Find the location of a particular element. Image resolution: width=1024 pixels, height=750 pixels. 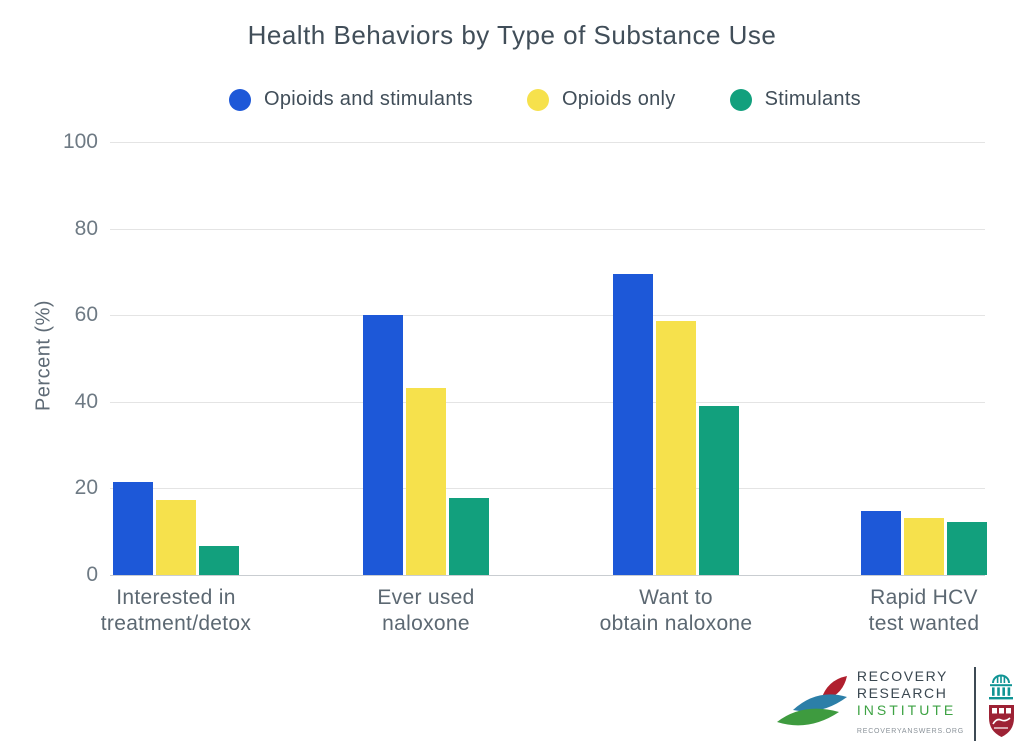

legend-item-opioids-only: Opioids only is located at coordinates (601, 99).